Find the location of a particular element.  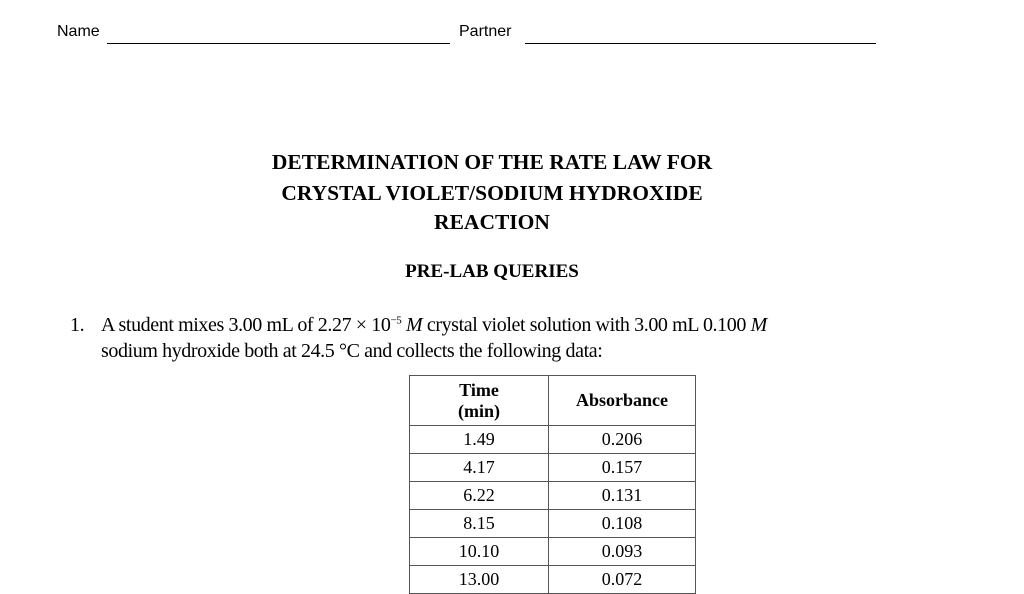

time-cell: 1.49 is located at coordinates (479, 439).